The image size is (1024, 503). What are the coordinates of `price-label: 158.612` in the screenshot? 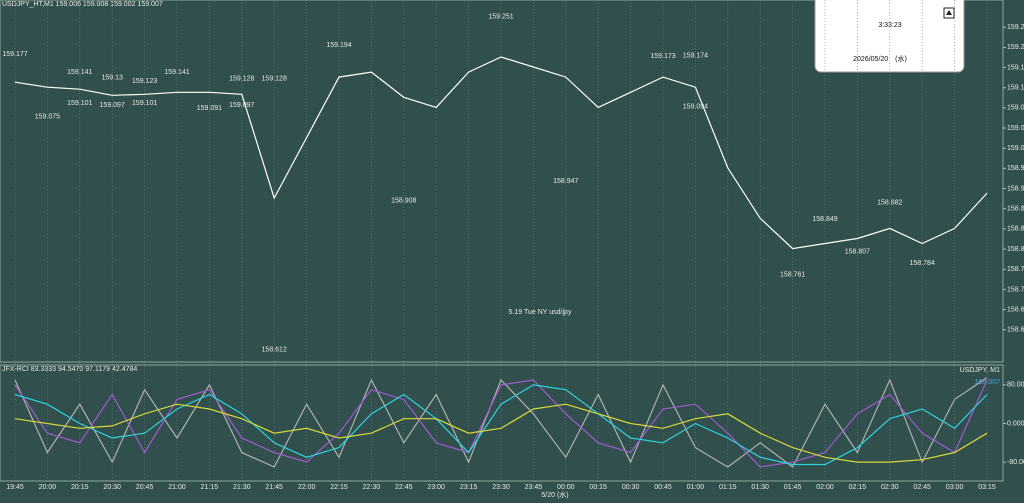 It's located at (274, 350).